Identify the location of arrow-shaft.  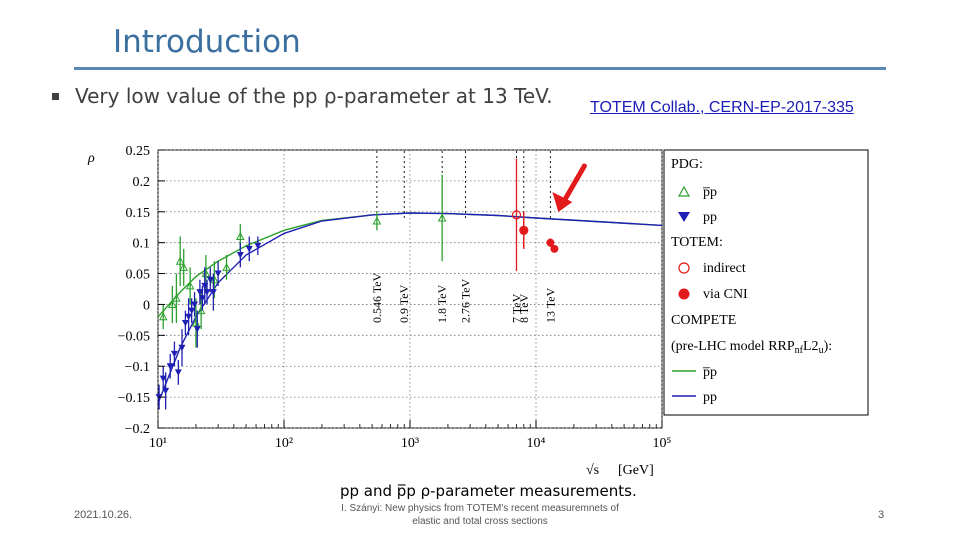
(573, 185).